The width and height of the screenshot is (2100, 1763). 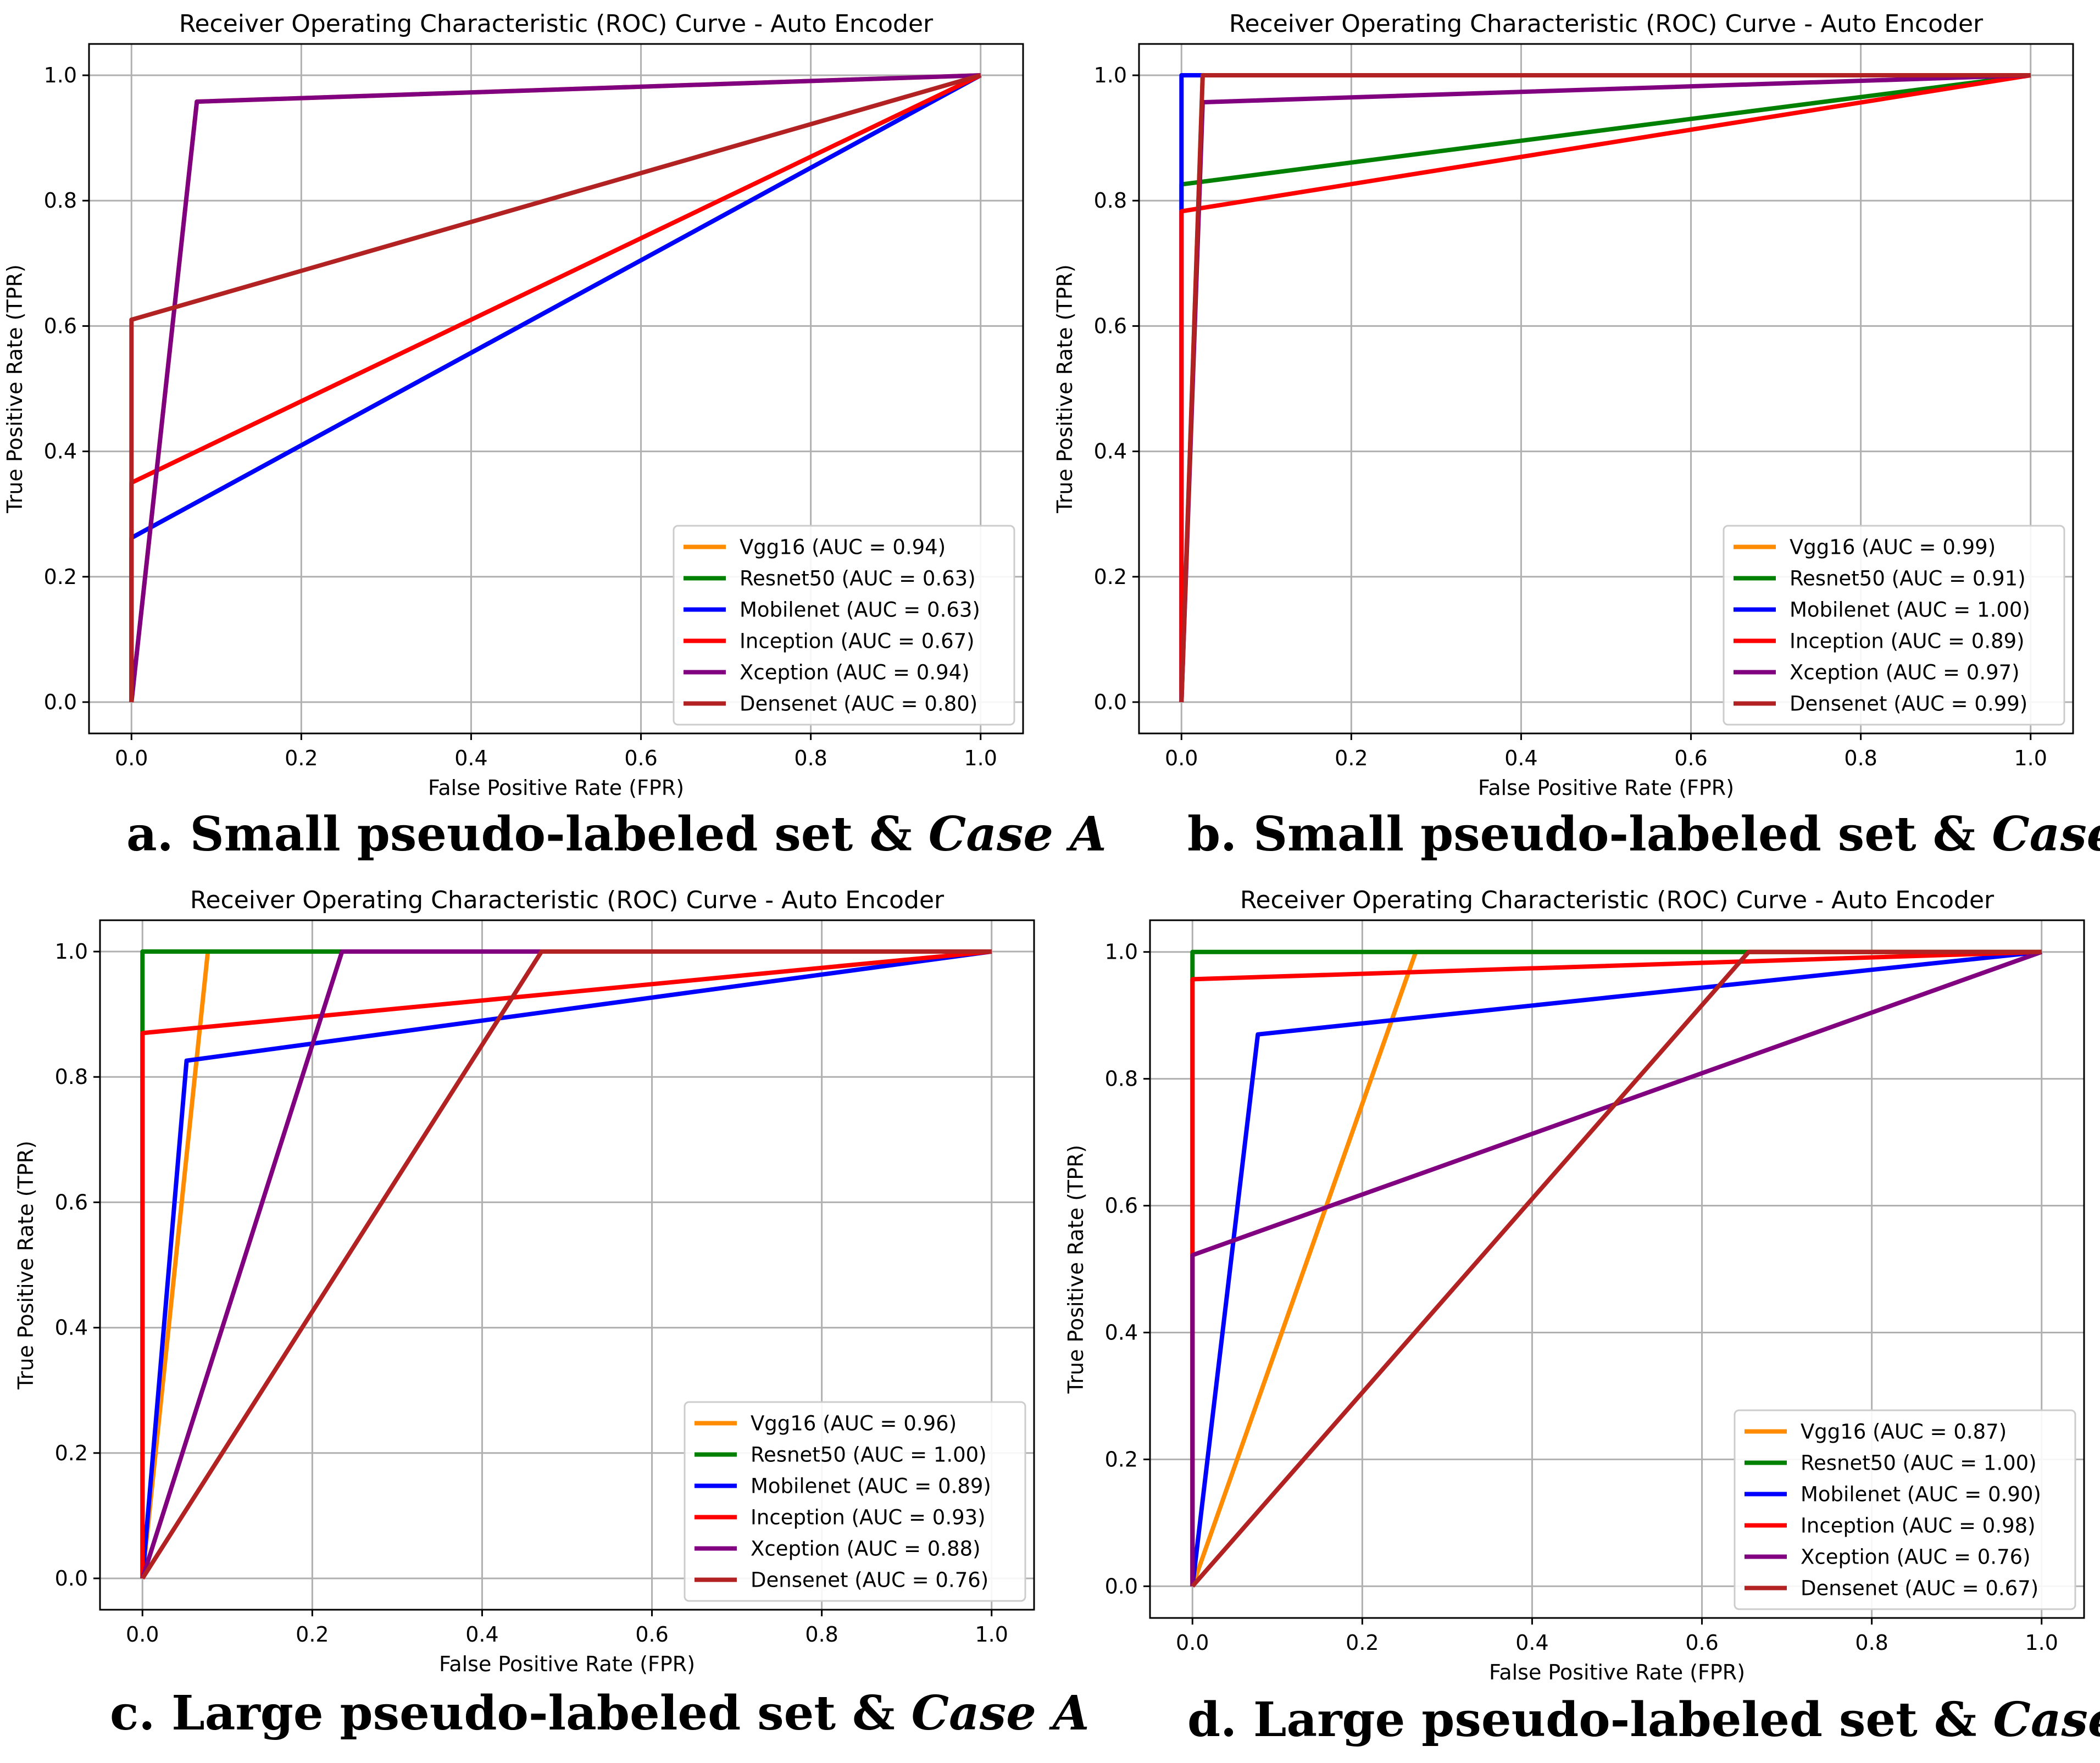 I want to click on legend-label-5: Xception (AUC = 0.94), so click(x=855, y=673).